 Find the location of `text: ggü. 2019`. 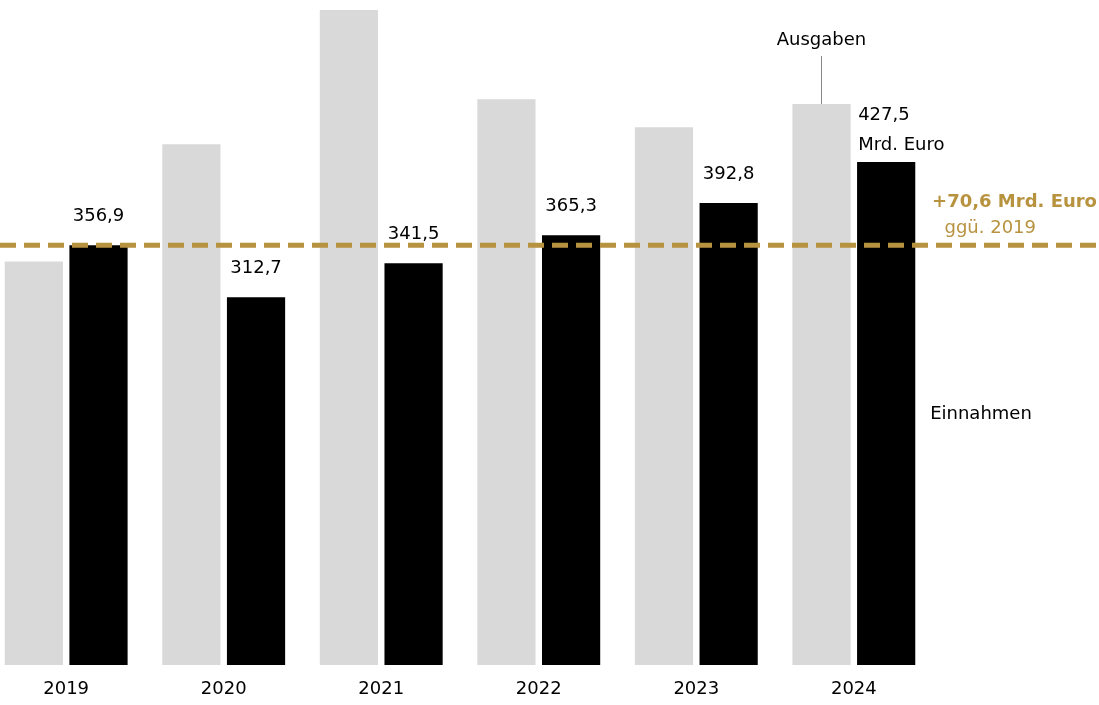

text: ggü. 2019 is located at coordinates (990, 227).